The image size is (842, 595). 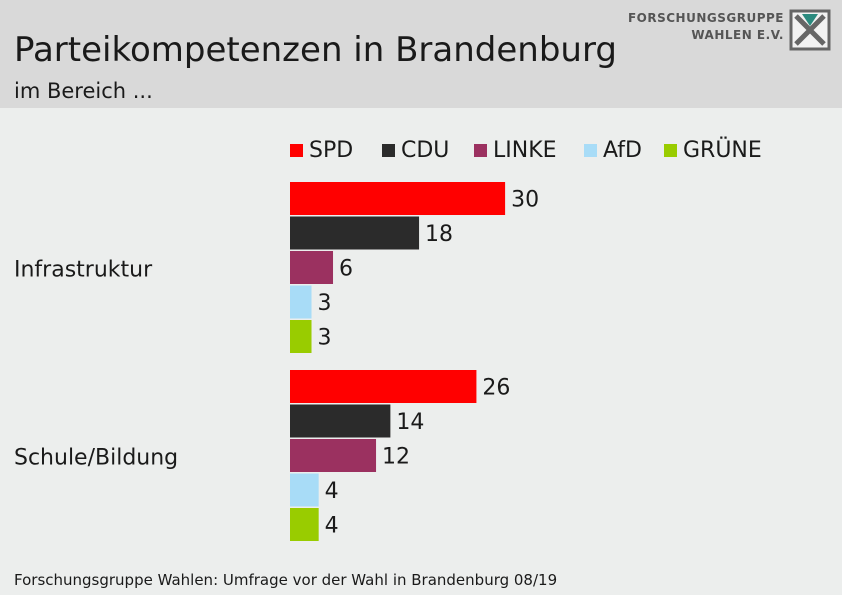 What do you see at coordinates (346, 269) in the screenshot?
I see `data-label-infrastruktur-linke: 6` at bounding box center [346, 269].